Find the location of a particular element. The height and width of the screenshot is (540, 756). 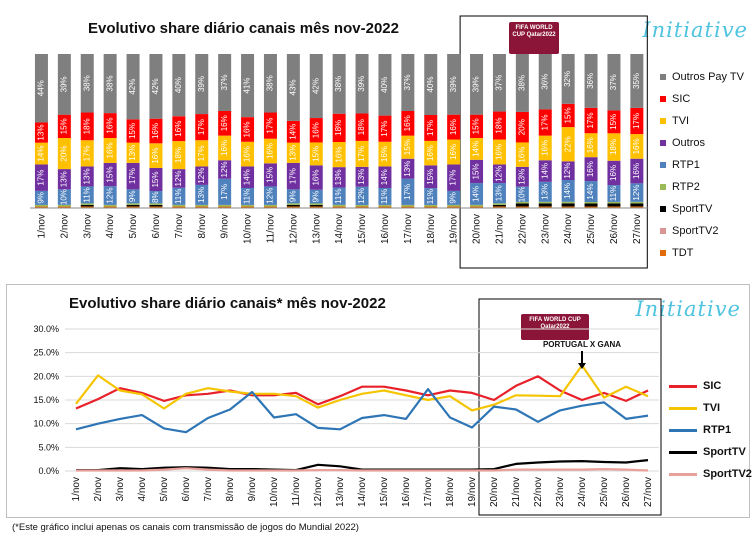

data-label-tvi-3-nov: 17% is located at coordinates (86, 153).